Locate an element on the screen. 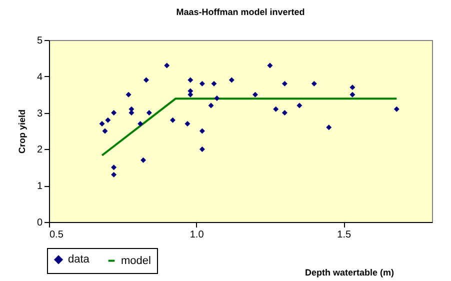 Image resolution: width=451 pixels, height=281 pixels. legend-label: model is located at coordinates (136, 260).